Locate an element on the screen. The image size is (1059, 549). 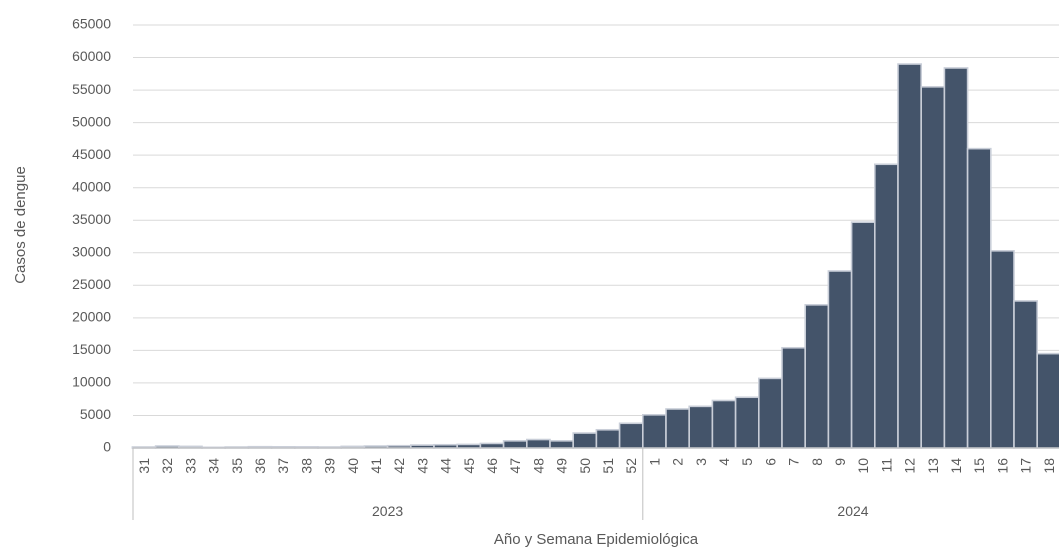
y-tick-label: 35000 is located at coordinates (91, 219).